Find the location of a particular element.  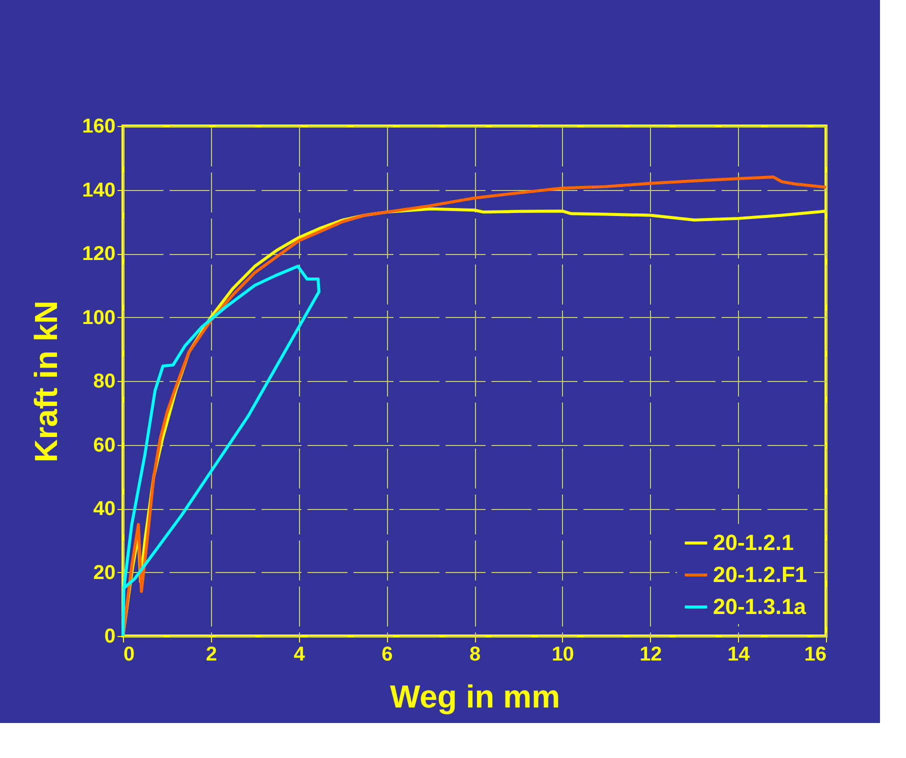

y-tick-label: 120 is located at coordinates (99, 254).